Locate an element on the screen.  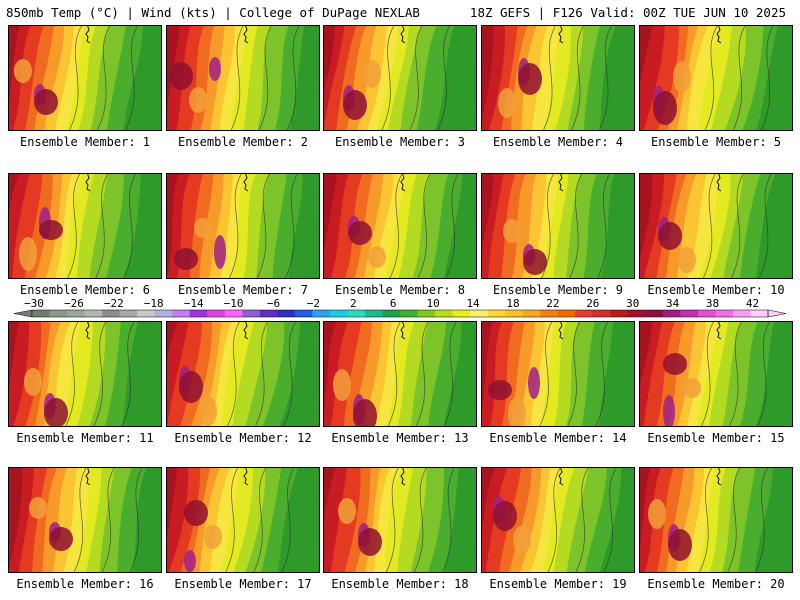
colorbar-tick-label: −26 is located at coordinates (74, 303).